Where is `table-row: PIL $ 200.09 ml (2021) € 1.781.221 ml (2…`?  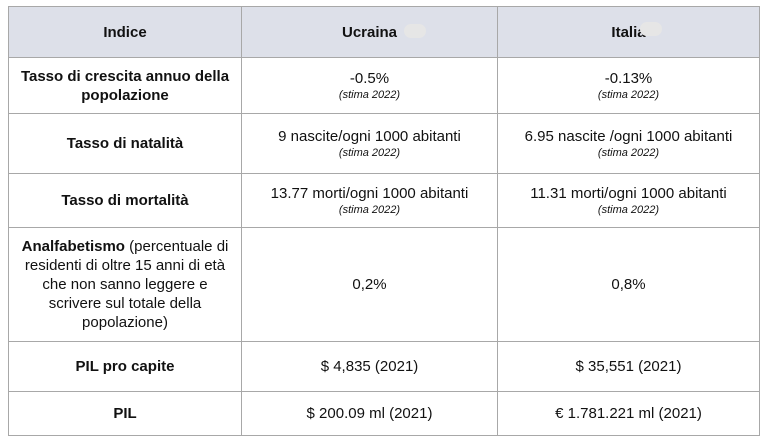
table-row: PIL $ 200.09 ml (2021) € 1.781.221 ml (2… is located at coordinates (384, 413).